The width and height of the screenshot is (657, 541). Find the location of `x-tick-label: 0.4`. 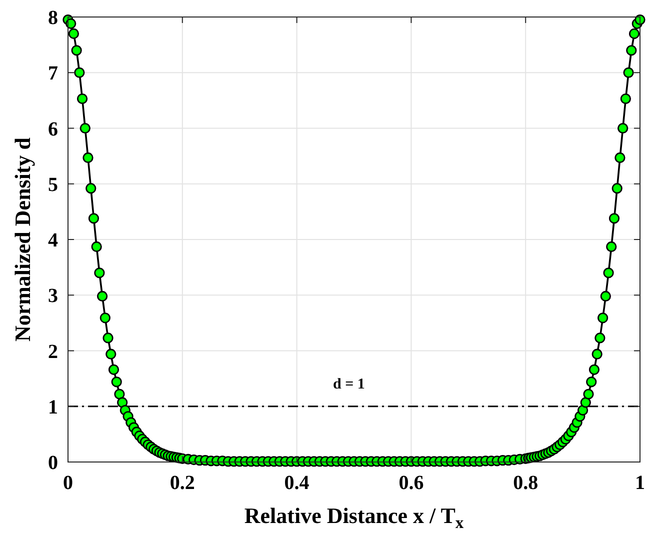

x-tick-label: 0.4 is located at coordinates (297, 483).